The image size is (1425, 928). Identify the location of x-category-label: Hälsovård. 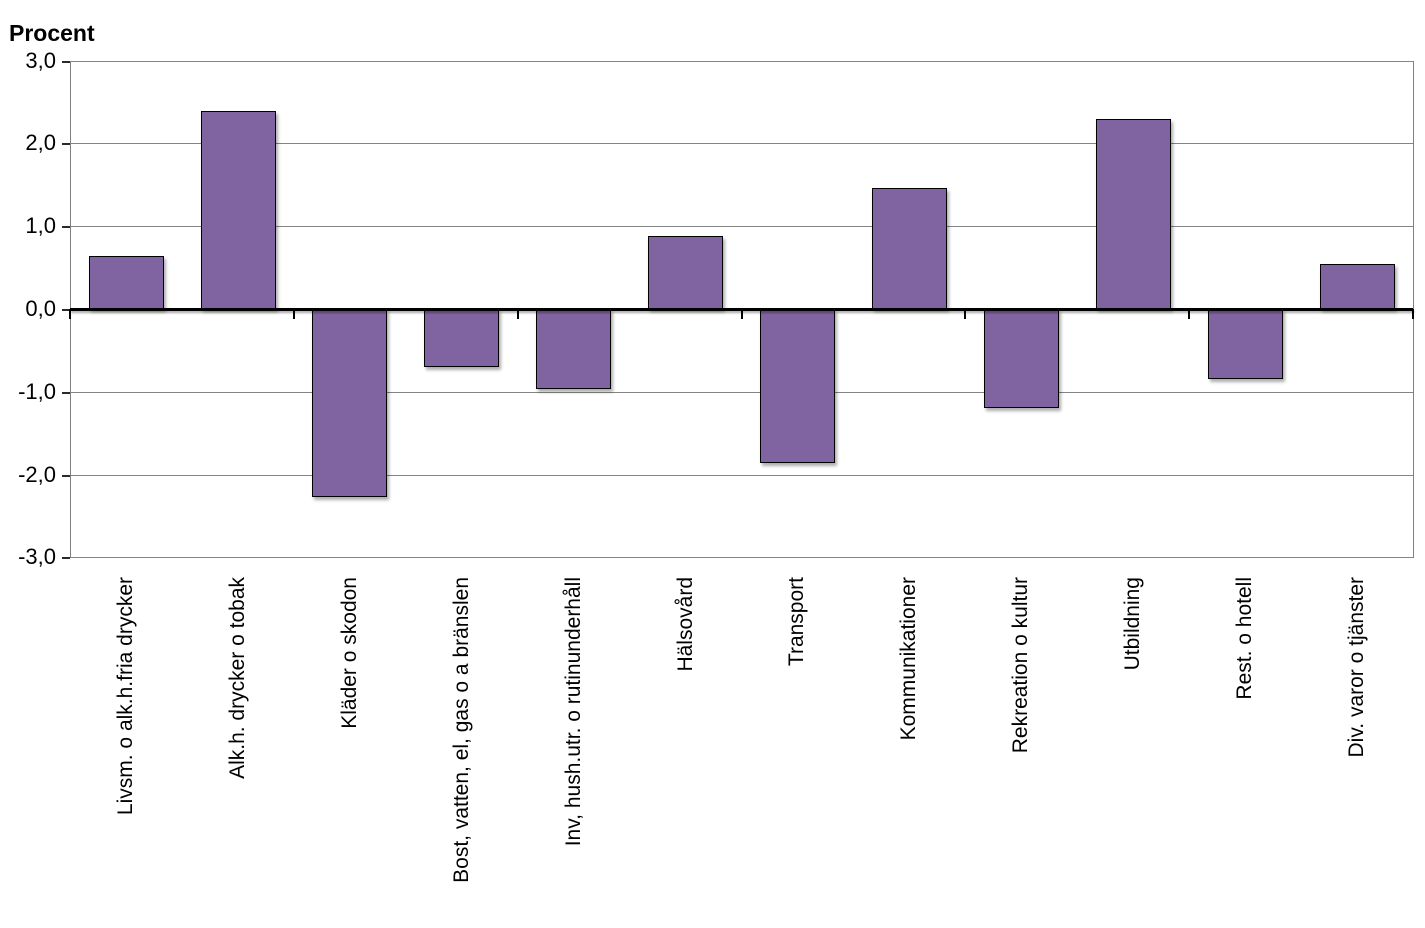
(685, 624).